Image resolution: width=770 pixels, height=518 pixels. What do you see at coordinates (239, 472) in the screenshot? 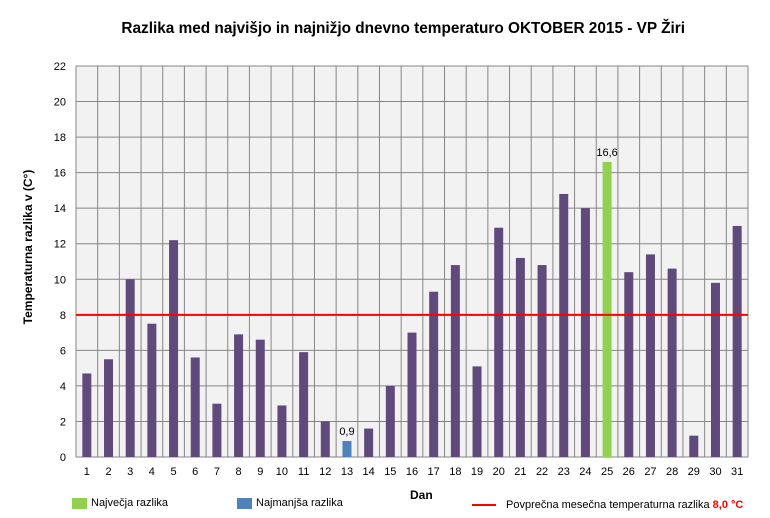
I see `x-tick-label: 8` at bounding box center [239, 472].